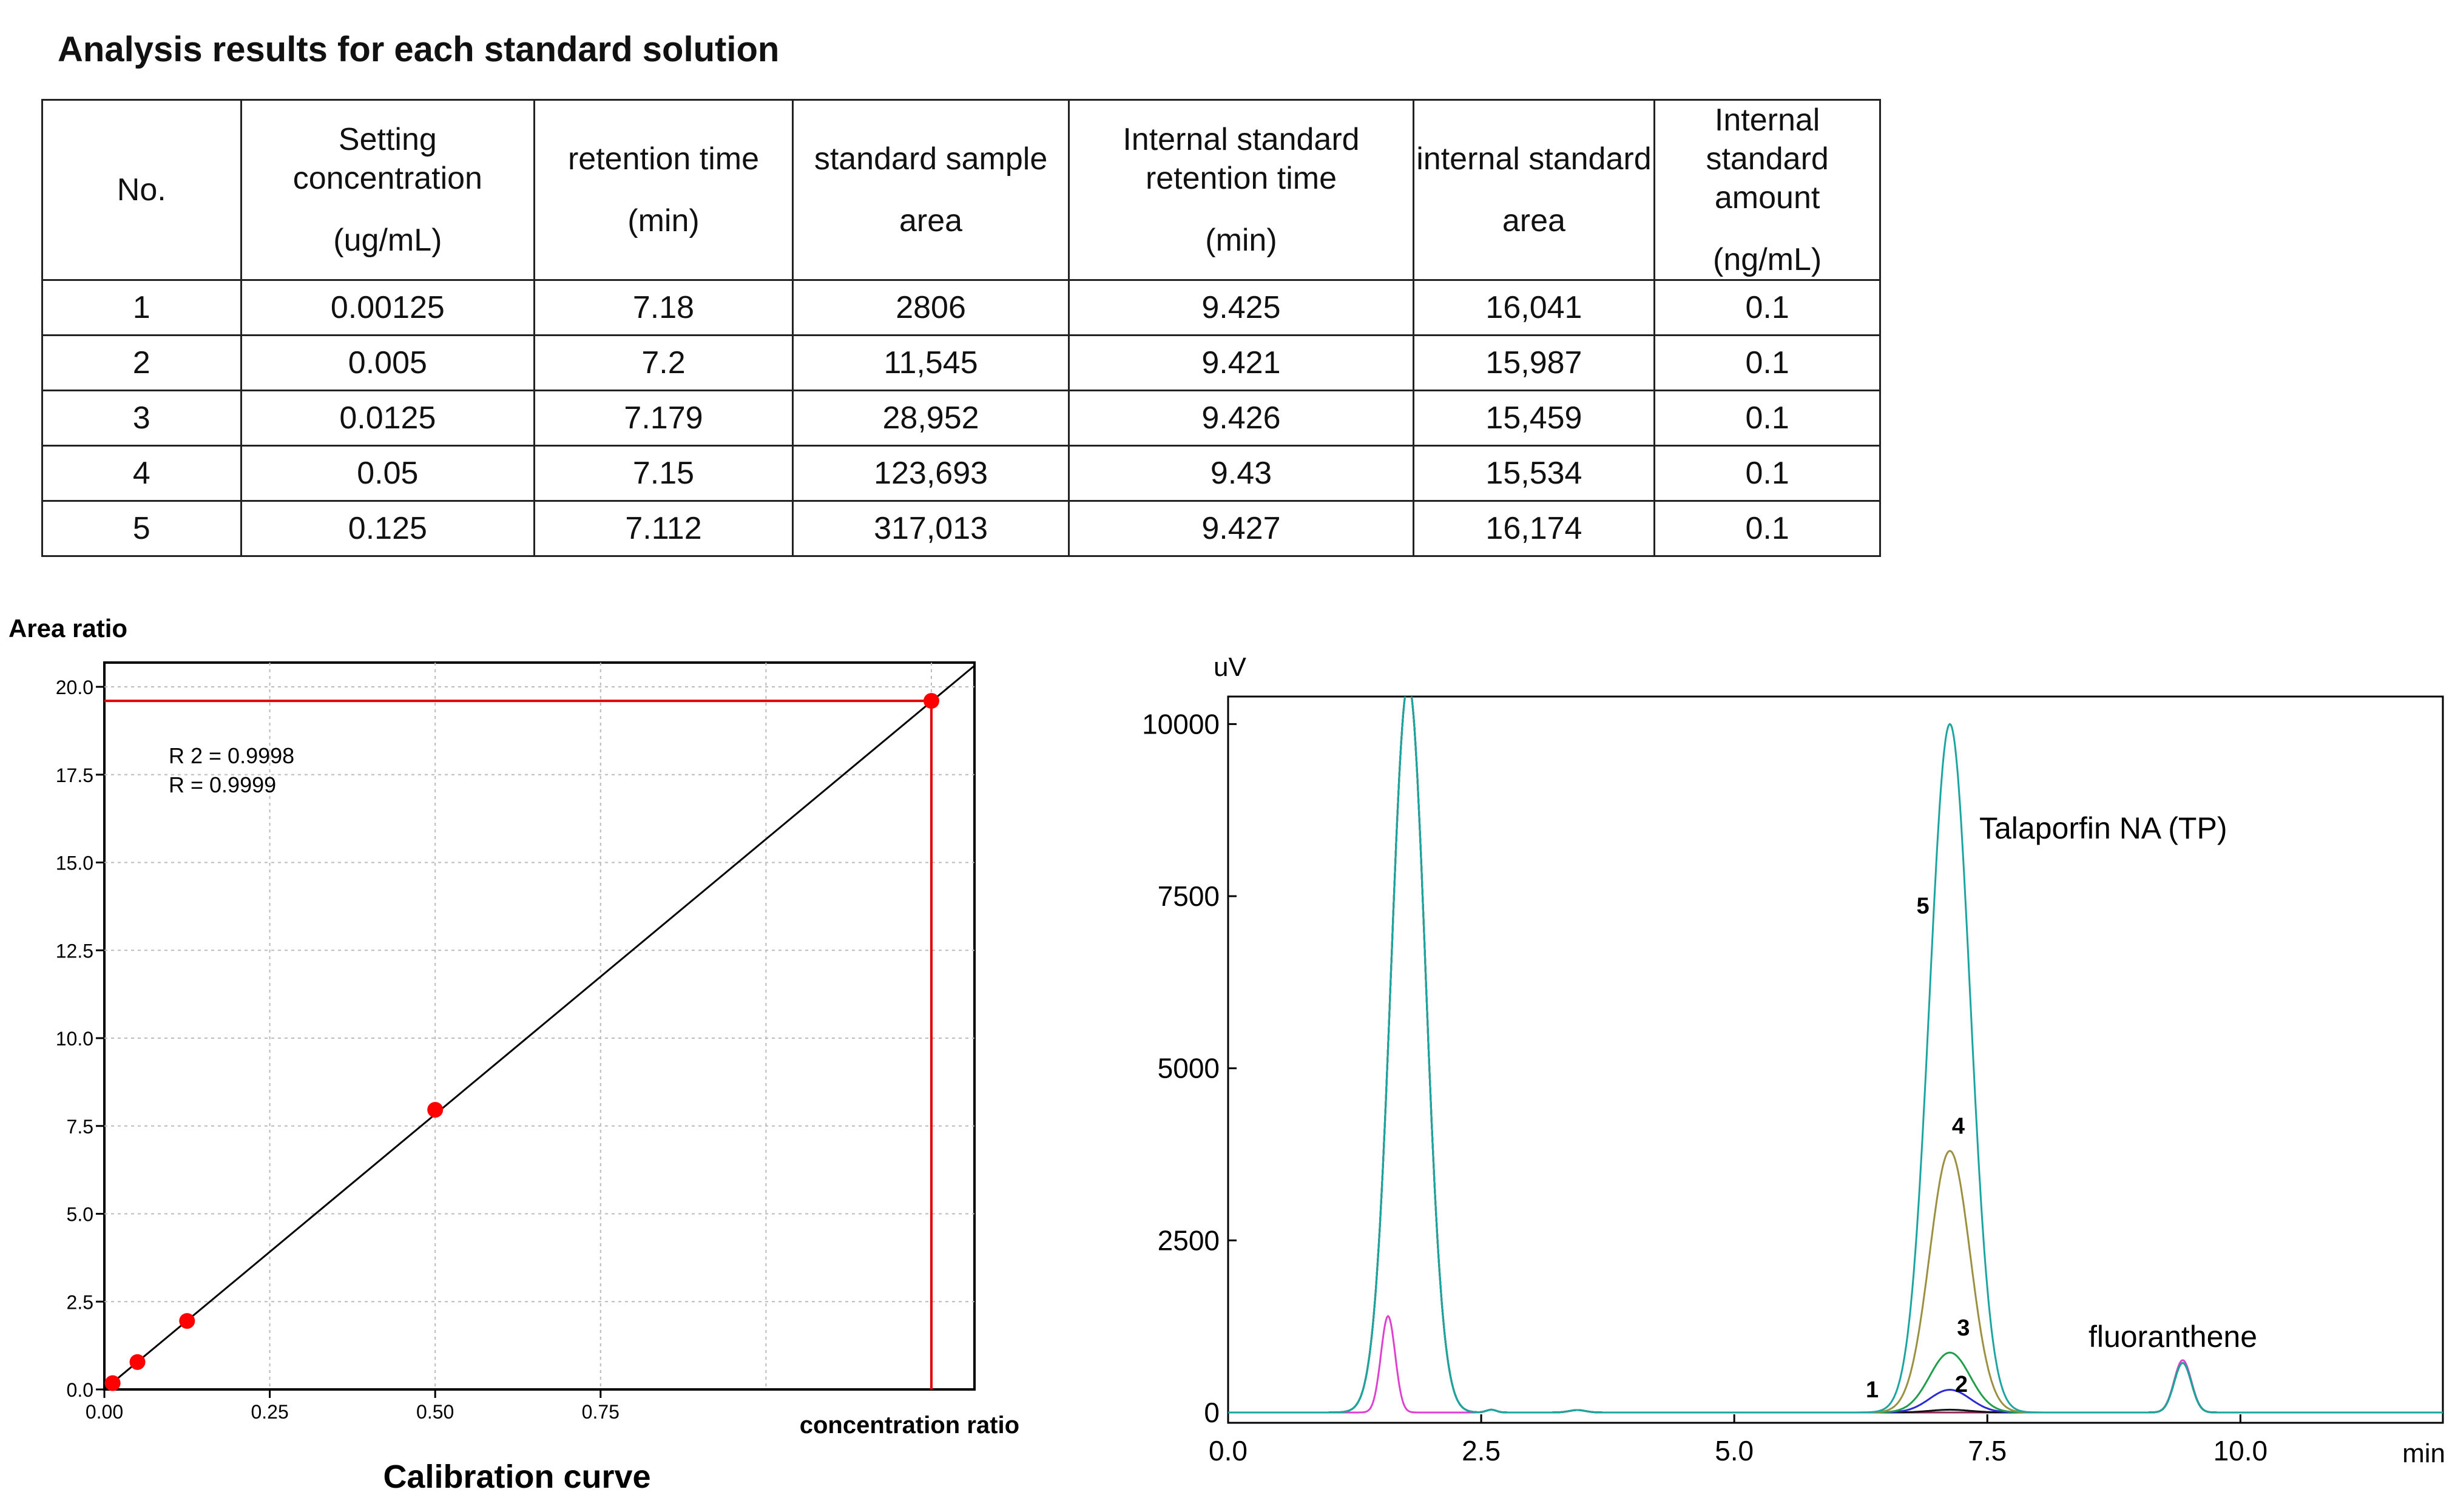  I want to click on cal-annotation-r: R = 0.9999, so click(222, 784).